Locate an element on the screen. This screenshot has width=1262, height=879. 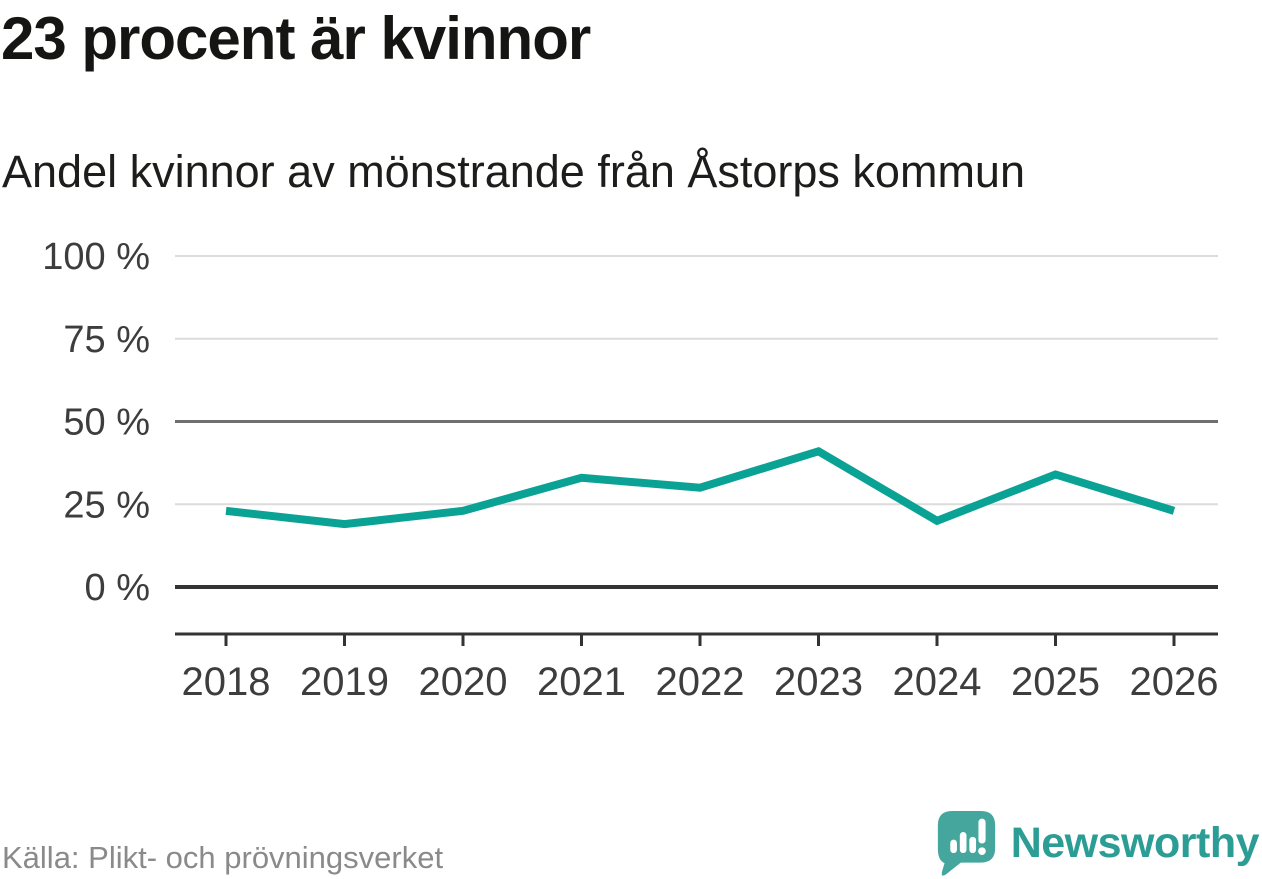
y-axis-label: 0 % is located at coordinates (117, 588).